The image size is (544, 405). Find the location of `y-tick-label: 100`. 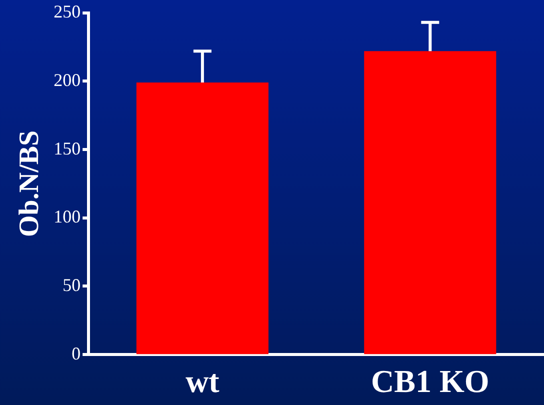

y-tick-label: 100 is located at coordinates (67, 216).